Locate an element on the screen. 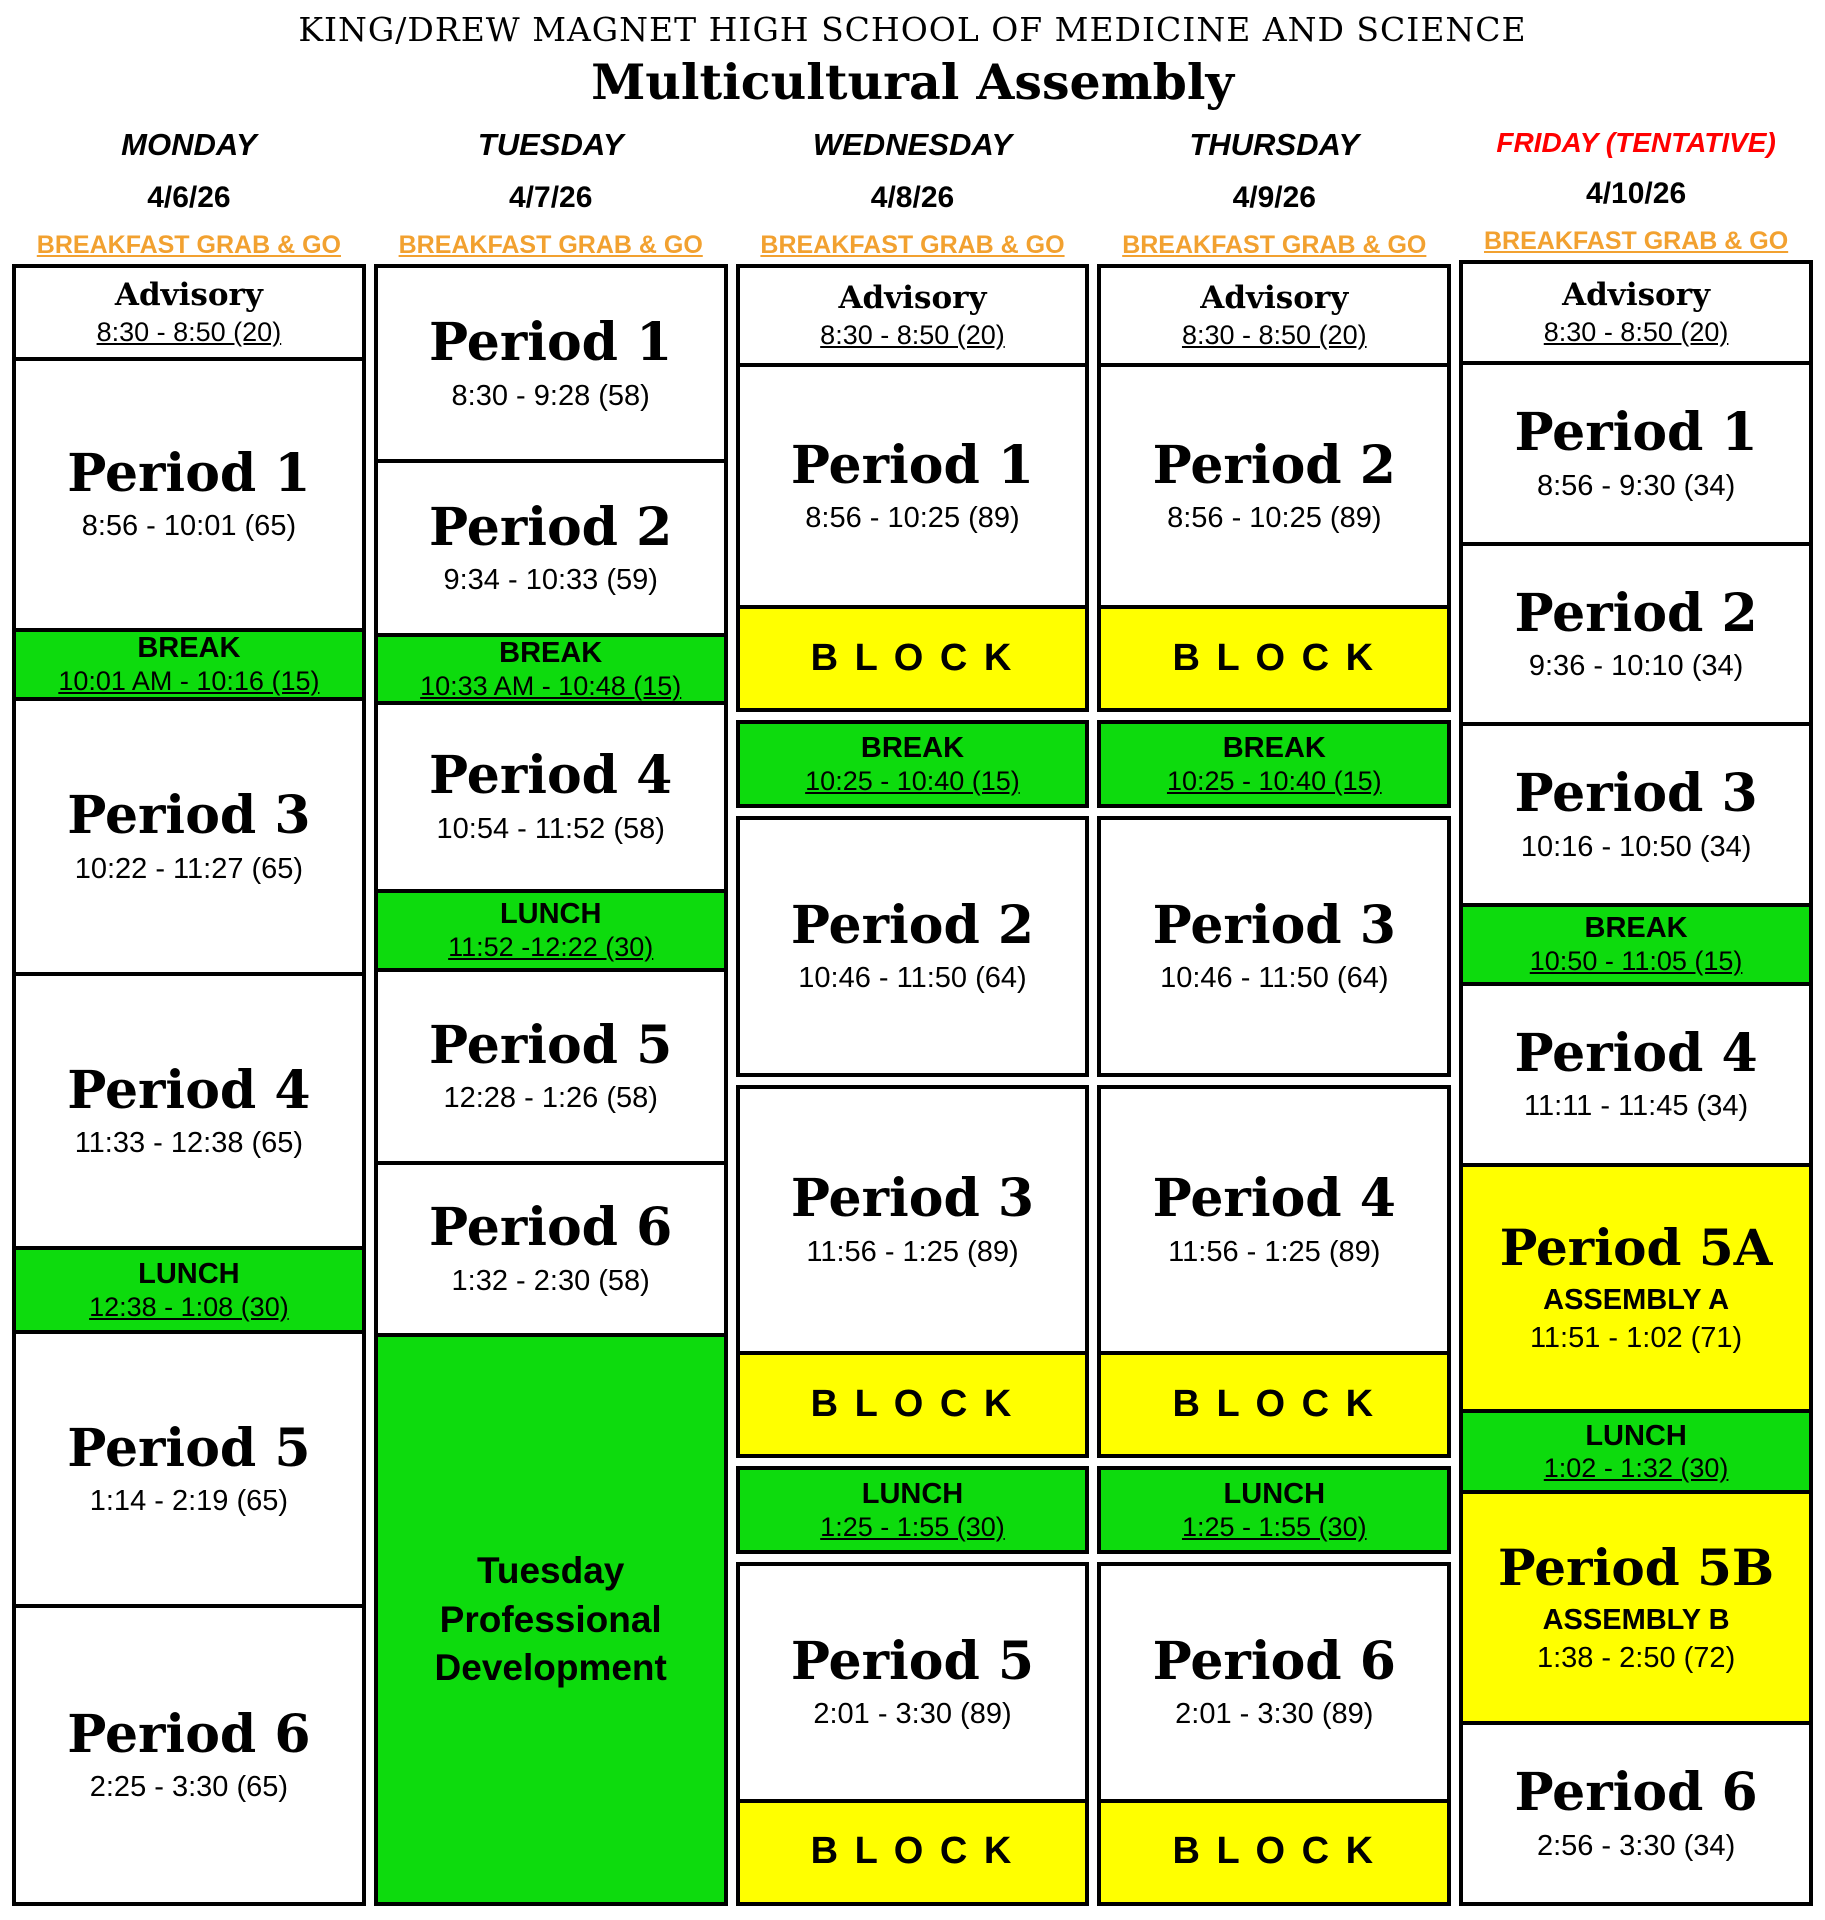 The image size is (1825, 1920). block-period-4: Period 4 11:11 - 11:45 (34) is located at coordinates (1636, 1074).